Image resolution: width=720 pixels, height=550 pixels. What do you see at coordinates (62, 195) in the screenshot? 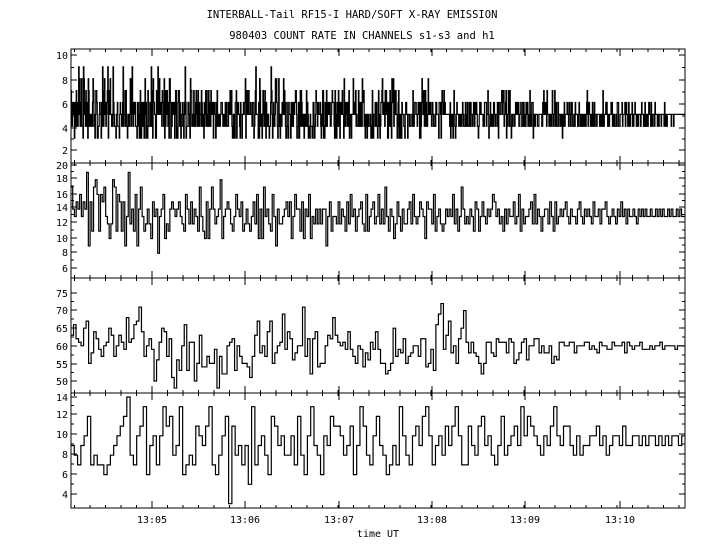
I see `y-tick-label: 16` at bounding box center [62, 195].